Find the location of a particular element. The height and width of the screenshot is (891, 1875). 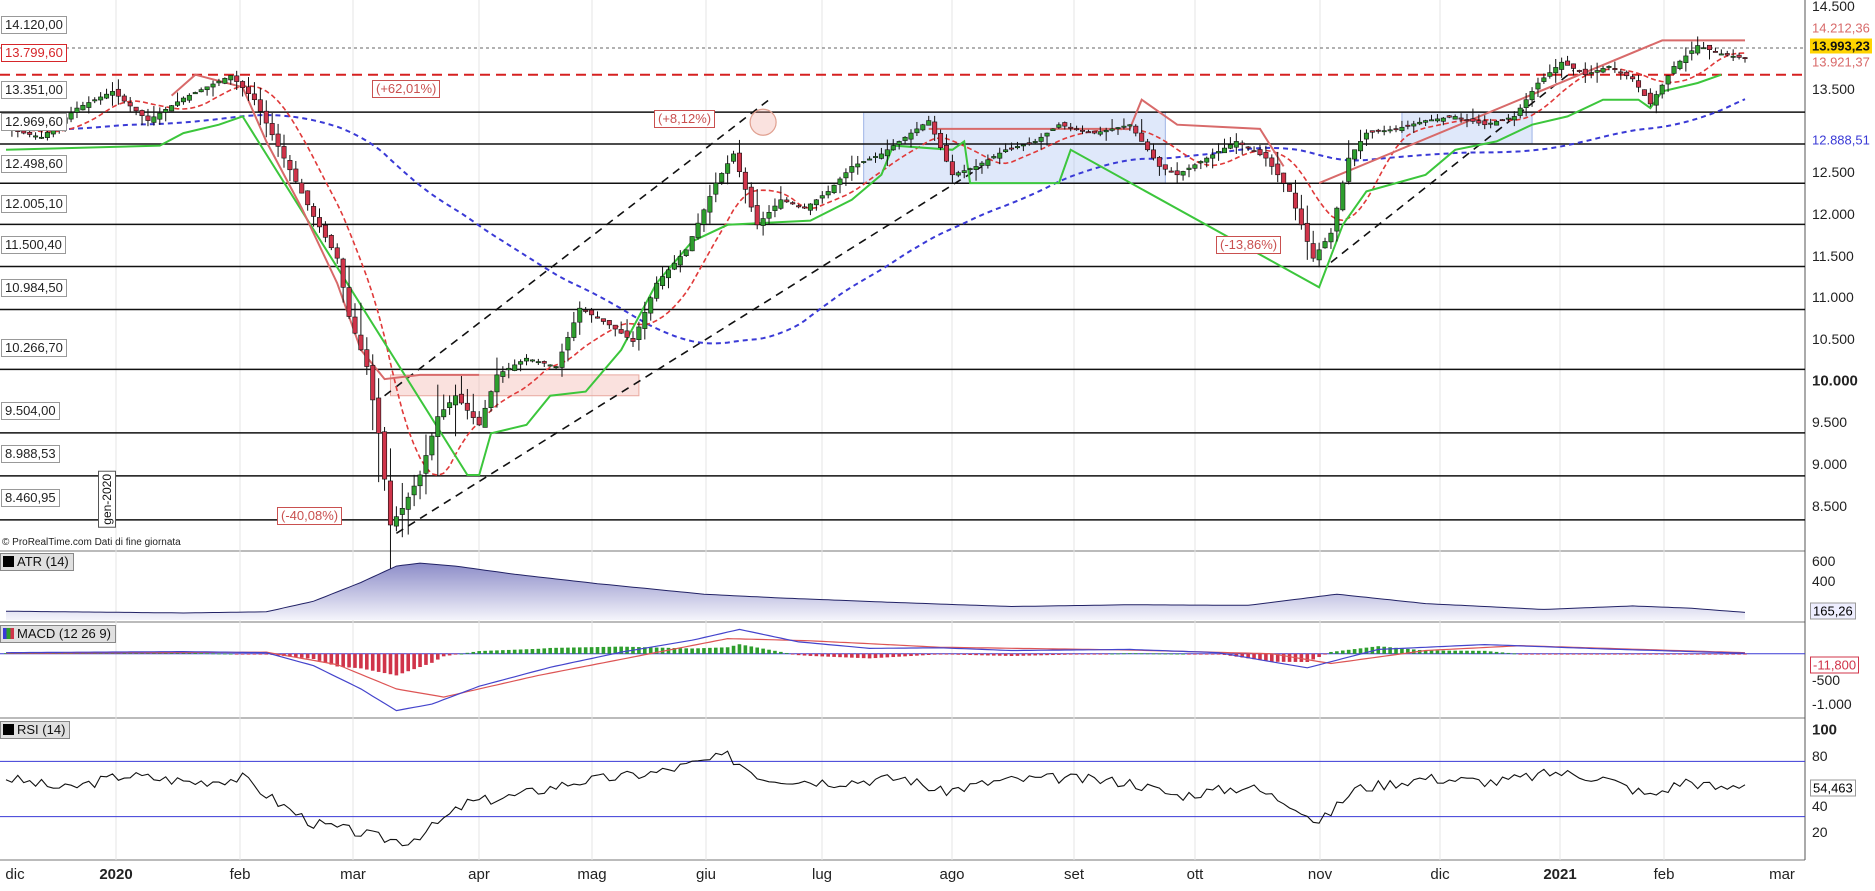

y-tick-label: 8.500 is located at coordinates (1830, 506).